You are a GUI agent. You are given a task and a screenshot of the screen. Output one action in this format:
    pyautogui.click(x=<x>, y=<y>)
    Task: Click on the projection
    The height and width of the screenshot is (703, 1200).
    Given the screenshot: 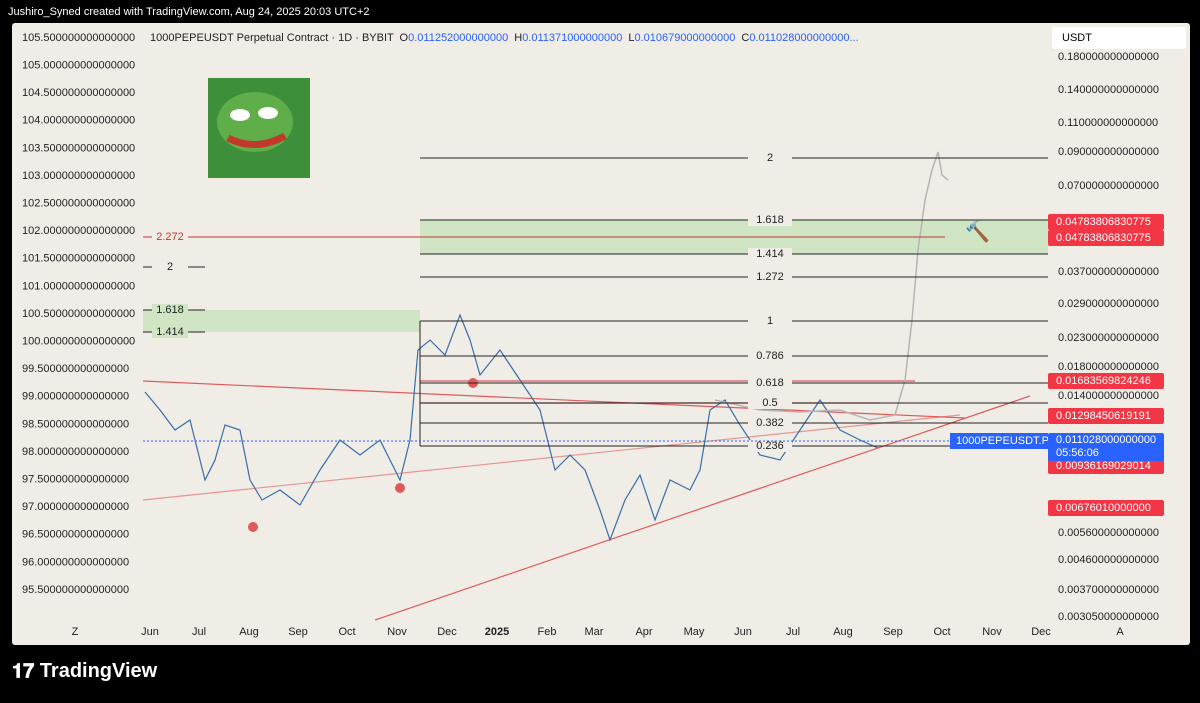 What is the action you would take?
    pyautogui.click(x=831, y=286)
    